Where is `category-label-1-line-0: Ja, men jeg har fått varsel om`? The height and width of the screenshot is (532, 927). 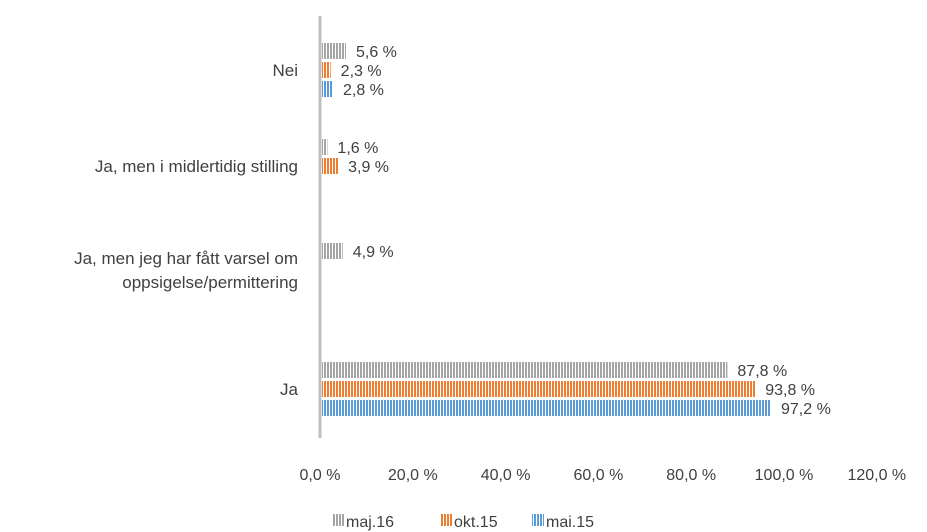
category-label-1-line-0: Ja, men jeg har fått varsel om is located at coordinates (186, 258).